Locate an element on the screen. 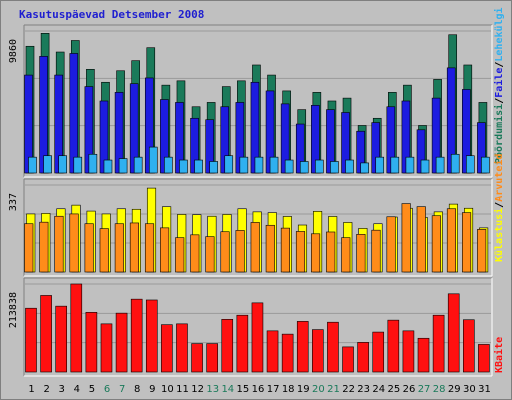  x-tick-label: 22 is located at coordinates (348, 389).